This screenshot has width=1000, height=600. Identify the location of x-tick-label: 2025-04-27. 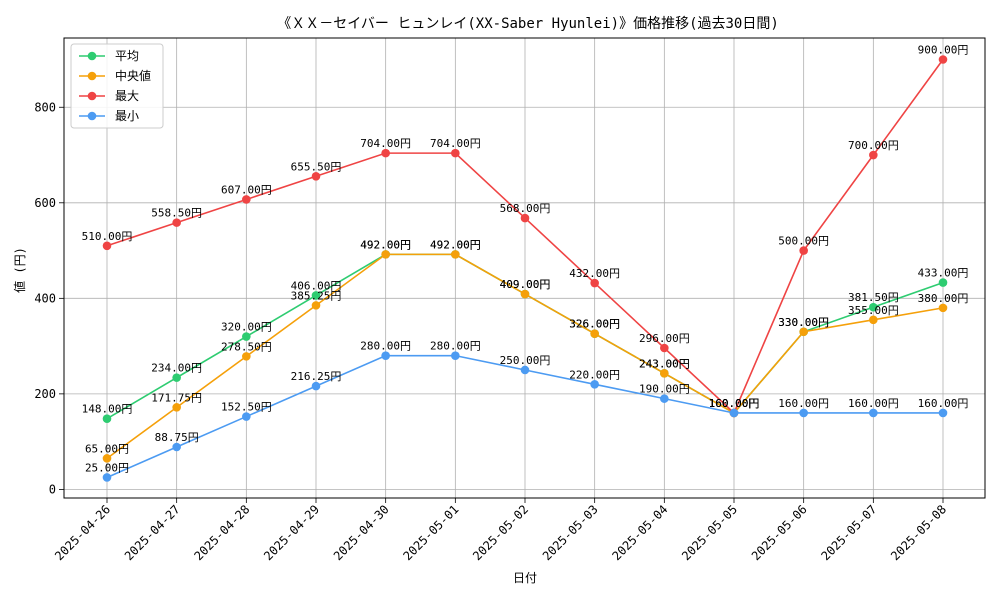
(152, 532).